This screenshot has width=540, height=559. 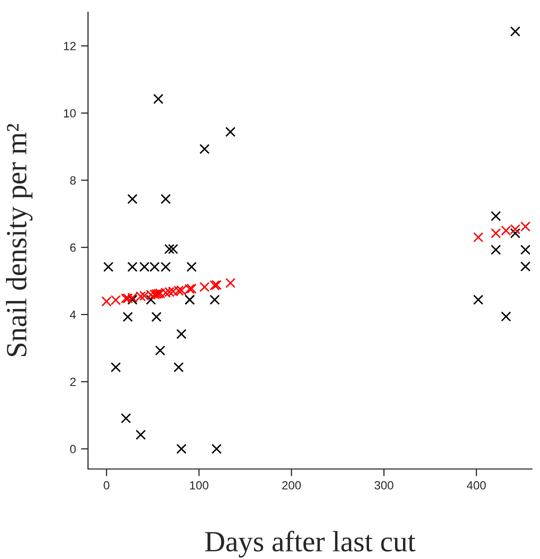 I want to click on x-tick-label: 200, so click(x=291, y=485).